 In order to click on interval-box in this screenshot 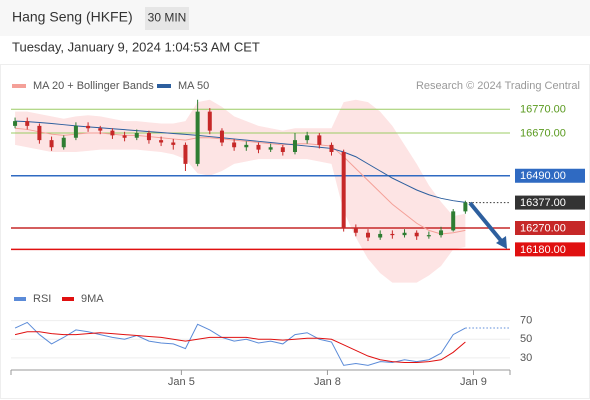, I will do `click(167, 18)`.